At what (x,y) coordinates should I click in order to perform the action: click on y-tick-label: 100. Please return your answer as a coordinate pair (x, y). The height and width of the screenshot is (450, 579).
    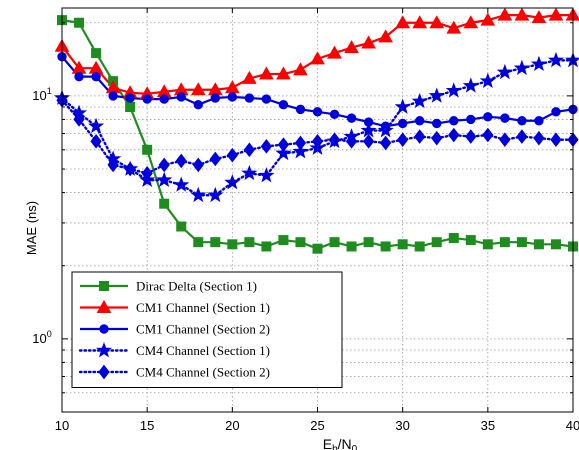
    Looking at the image, I should click on (41, 337).